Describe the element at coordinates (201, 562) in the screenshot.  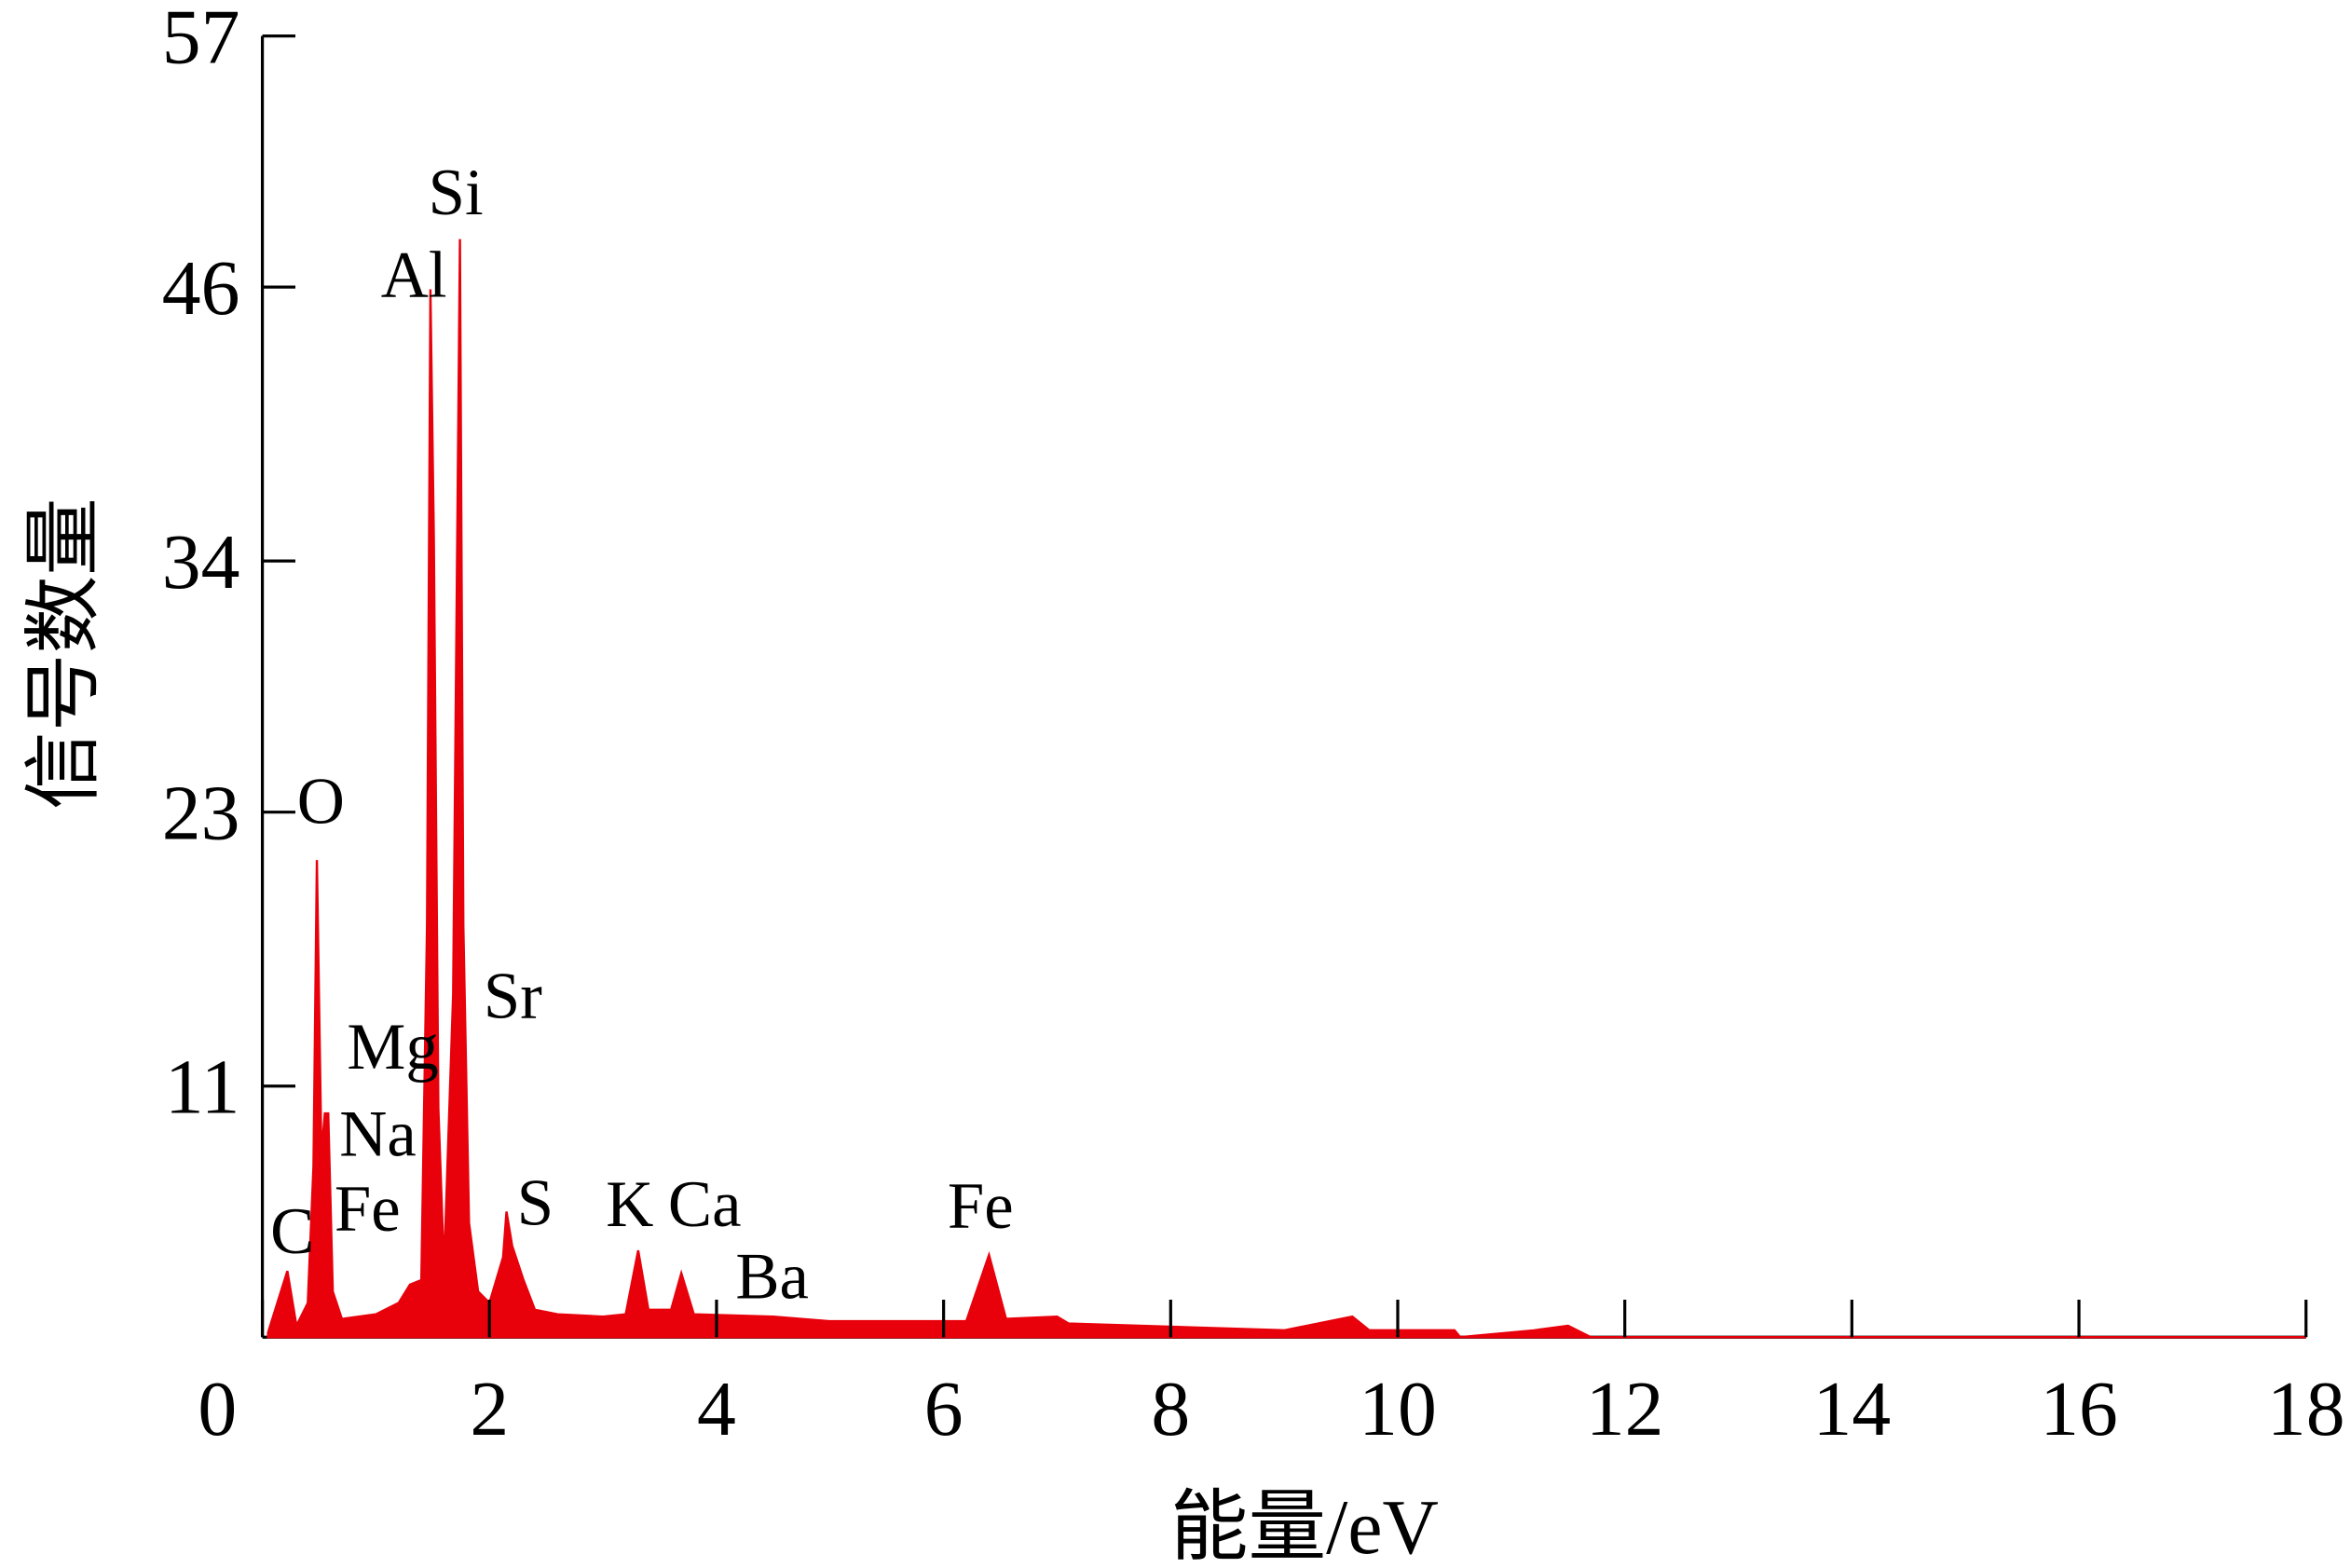
I see `y-tick-label: 34` at that location.